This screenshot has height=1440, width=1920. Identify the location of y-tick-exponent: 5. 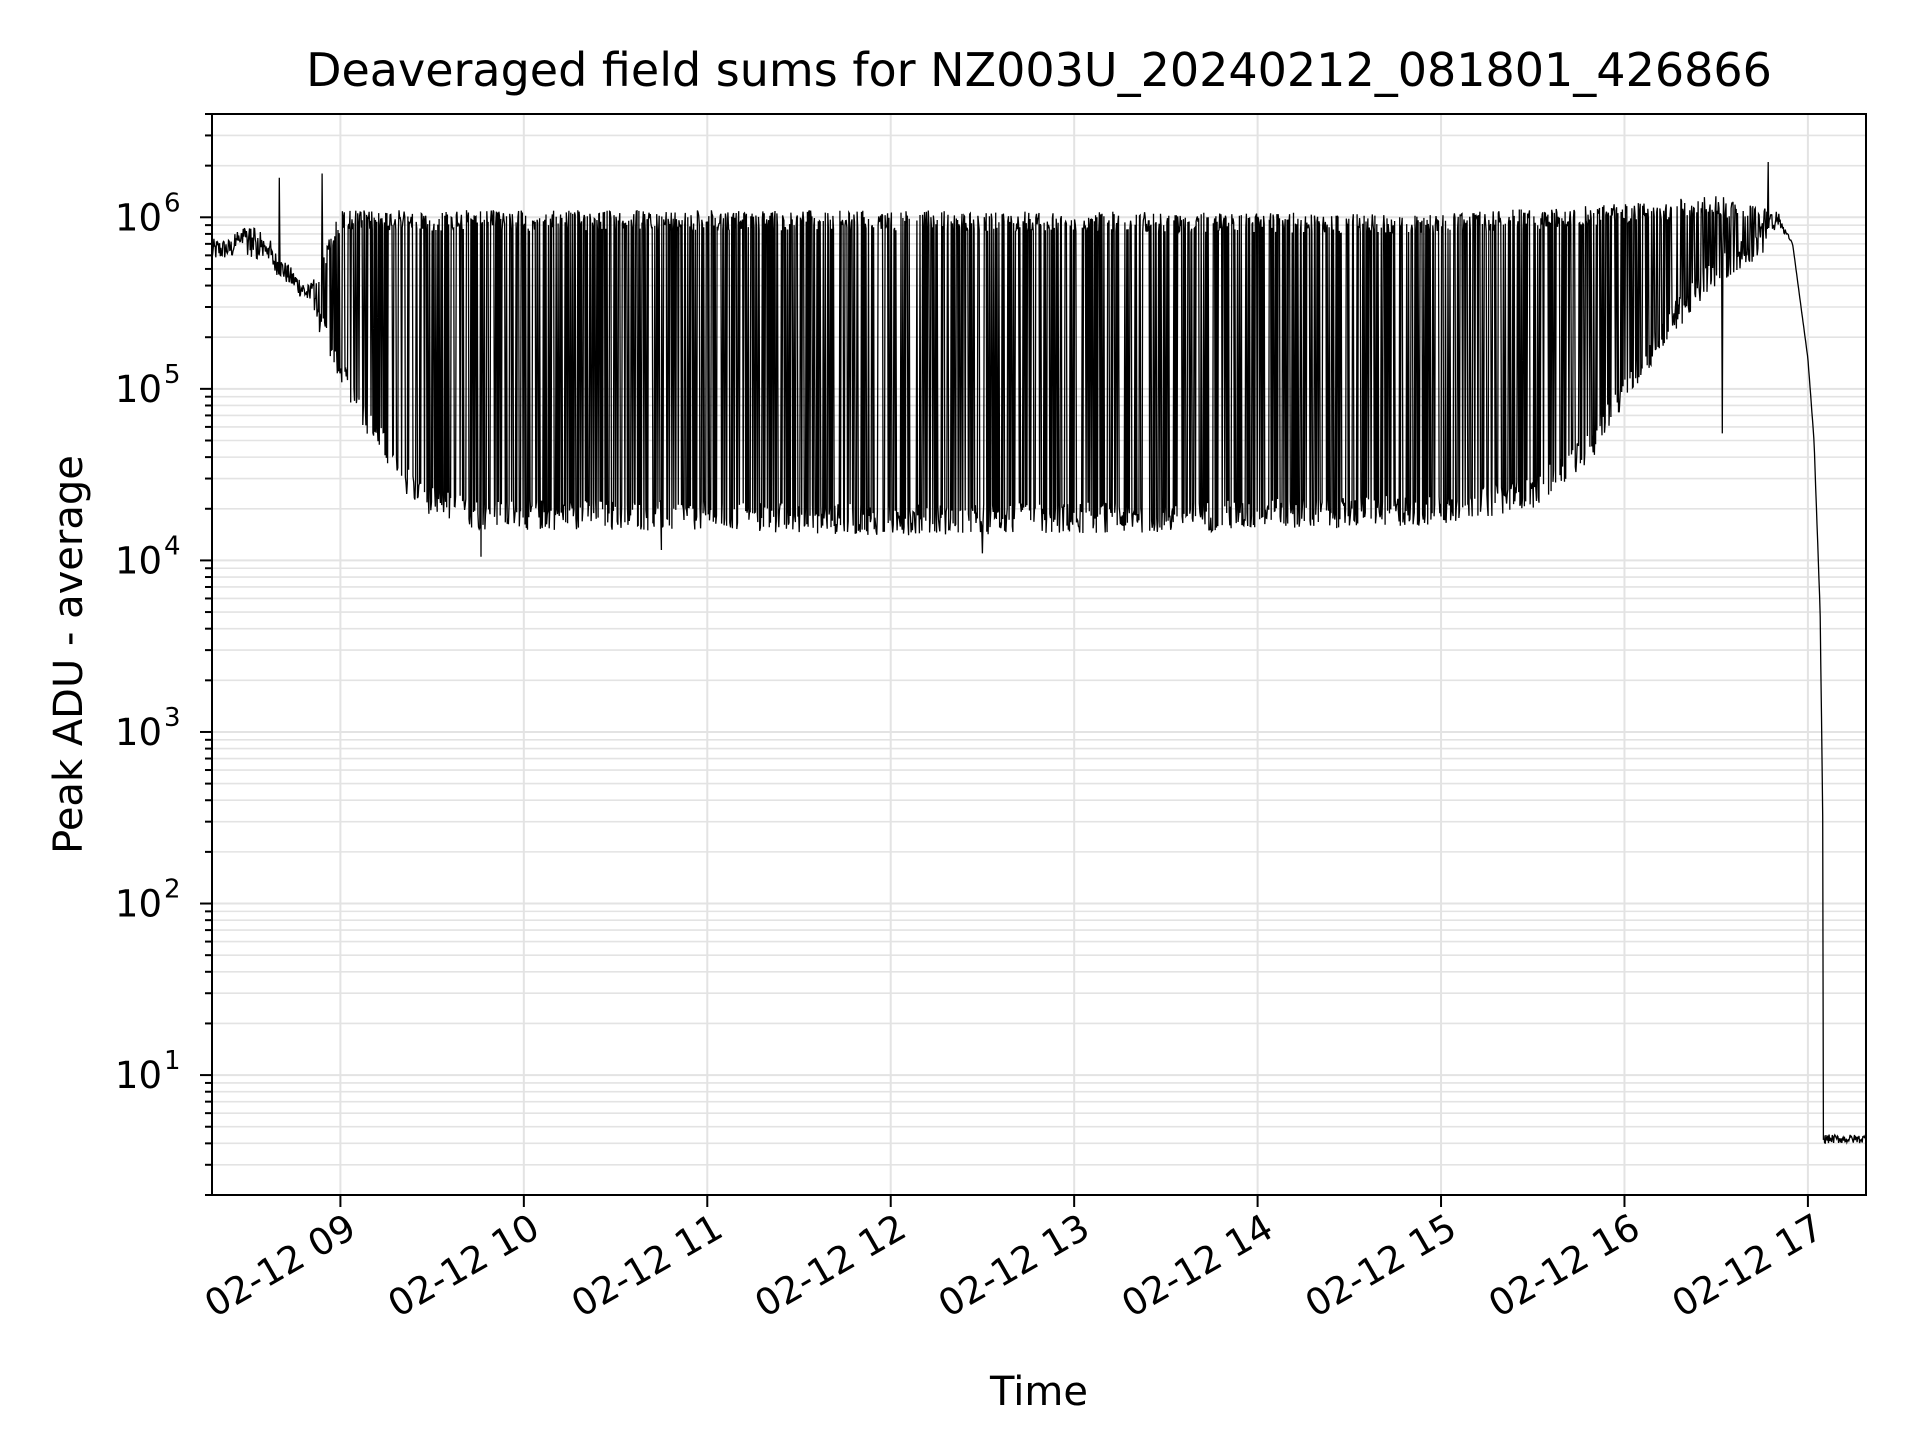
(172, 375).